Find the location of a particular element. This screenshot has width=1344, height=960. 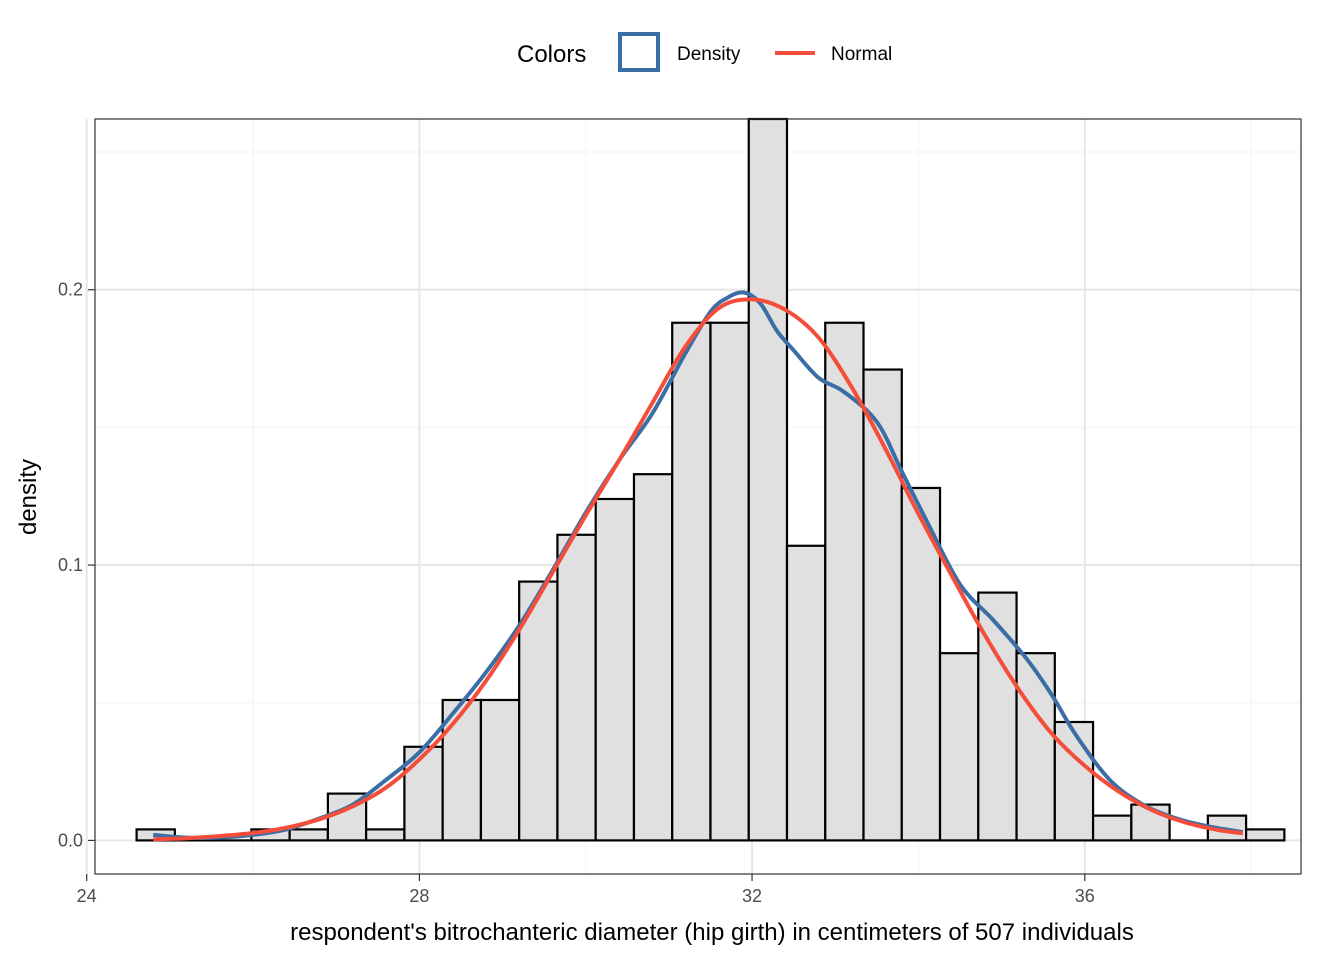

x-tick-label: 36 is located at coordinates (1085, 896).